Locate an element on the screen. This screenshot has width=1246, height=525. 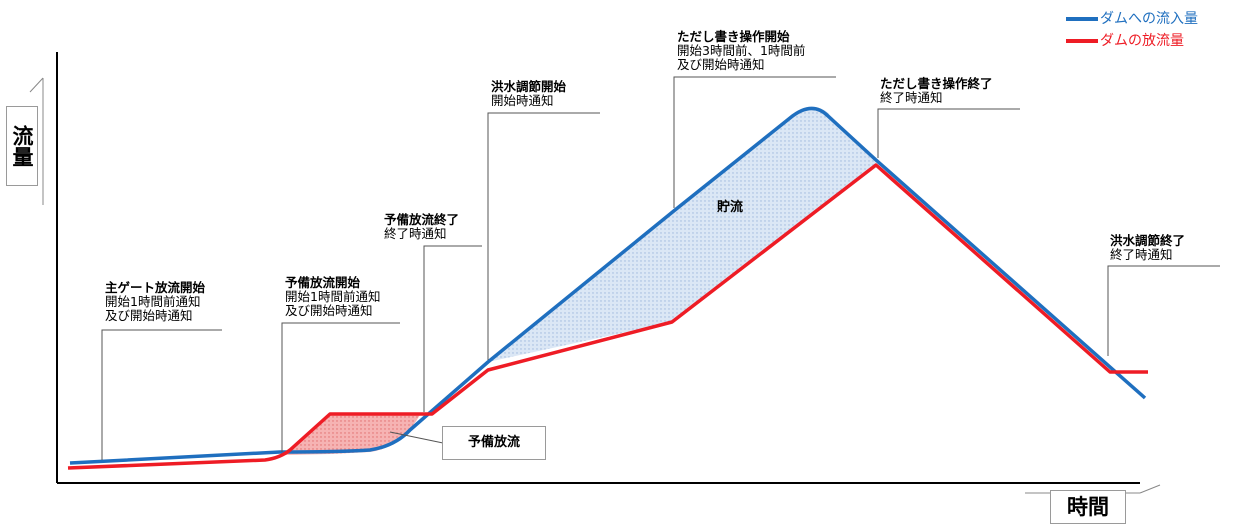
annotation-pre-release-end: 予備放流終了 終了時通知 is located at coordinates (421, 227).